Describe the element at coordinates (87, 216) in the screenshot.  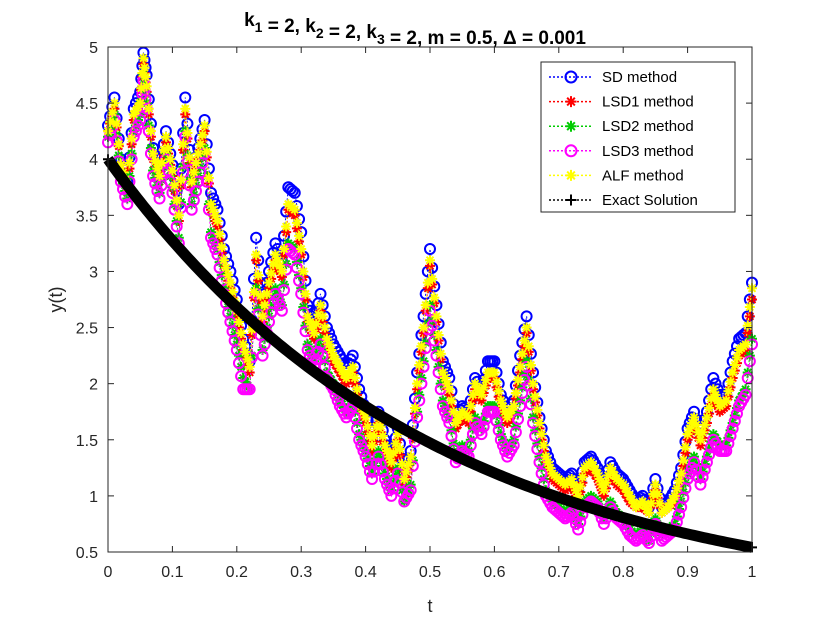
I see `y-tick-label: 3.5` at that location.